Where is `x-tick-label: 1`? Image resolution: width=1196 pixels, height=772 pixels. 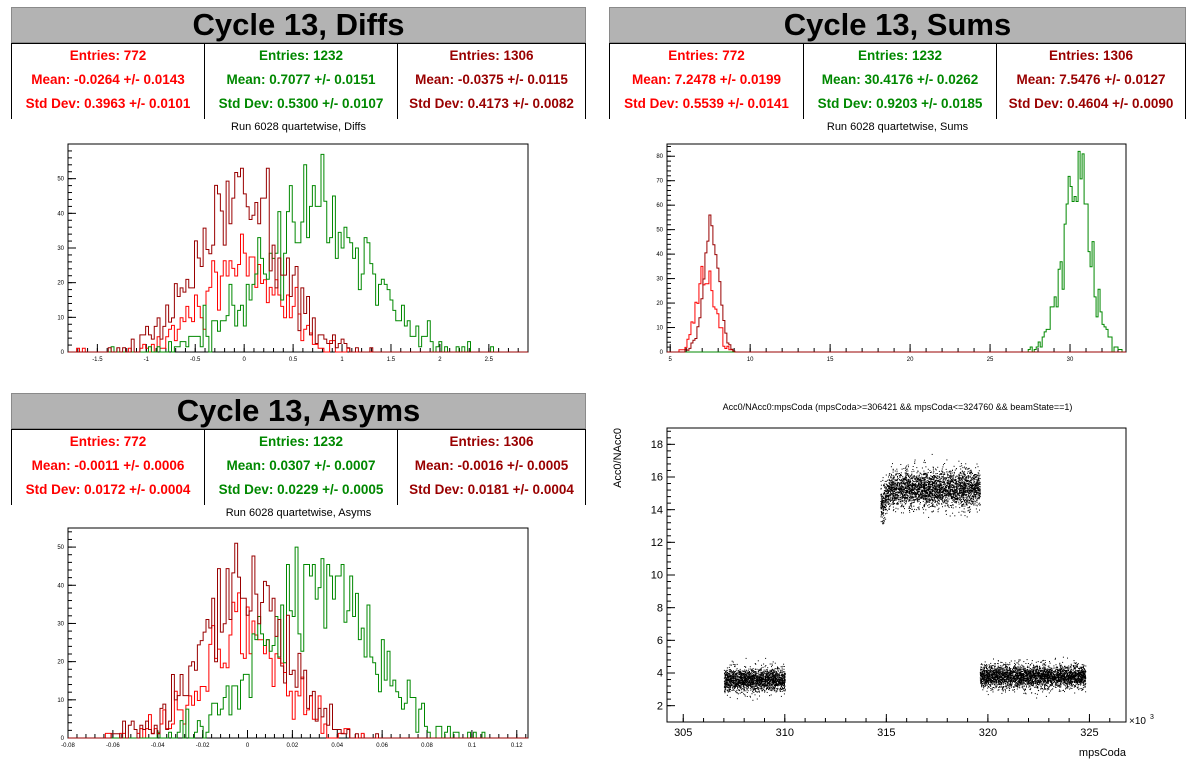 x-tick-label: 1 is located at coordinates (342, 360).